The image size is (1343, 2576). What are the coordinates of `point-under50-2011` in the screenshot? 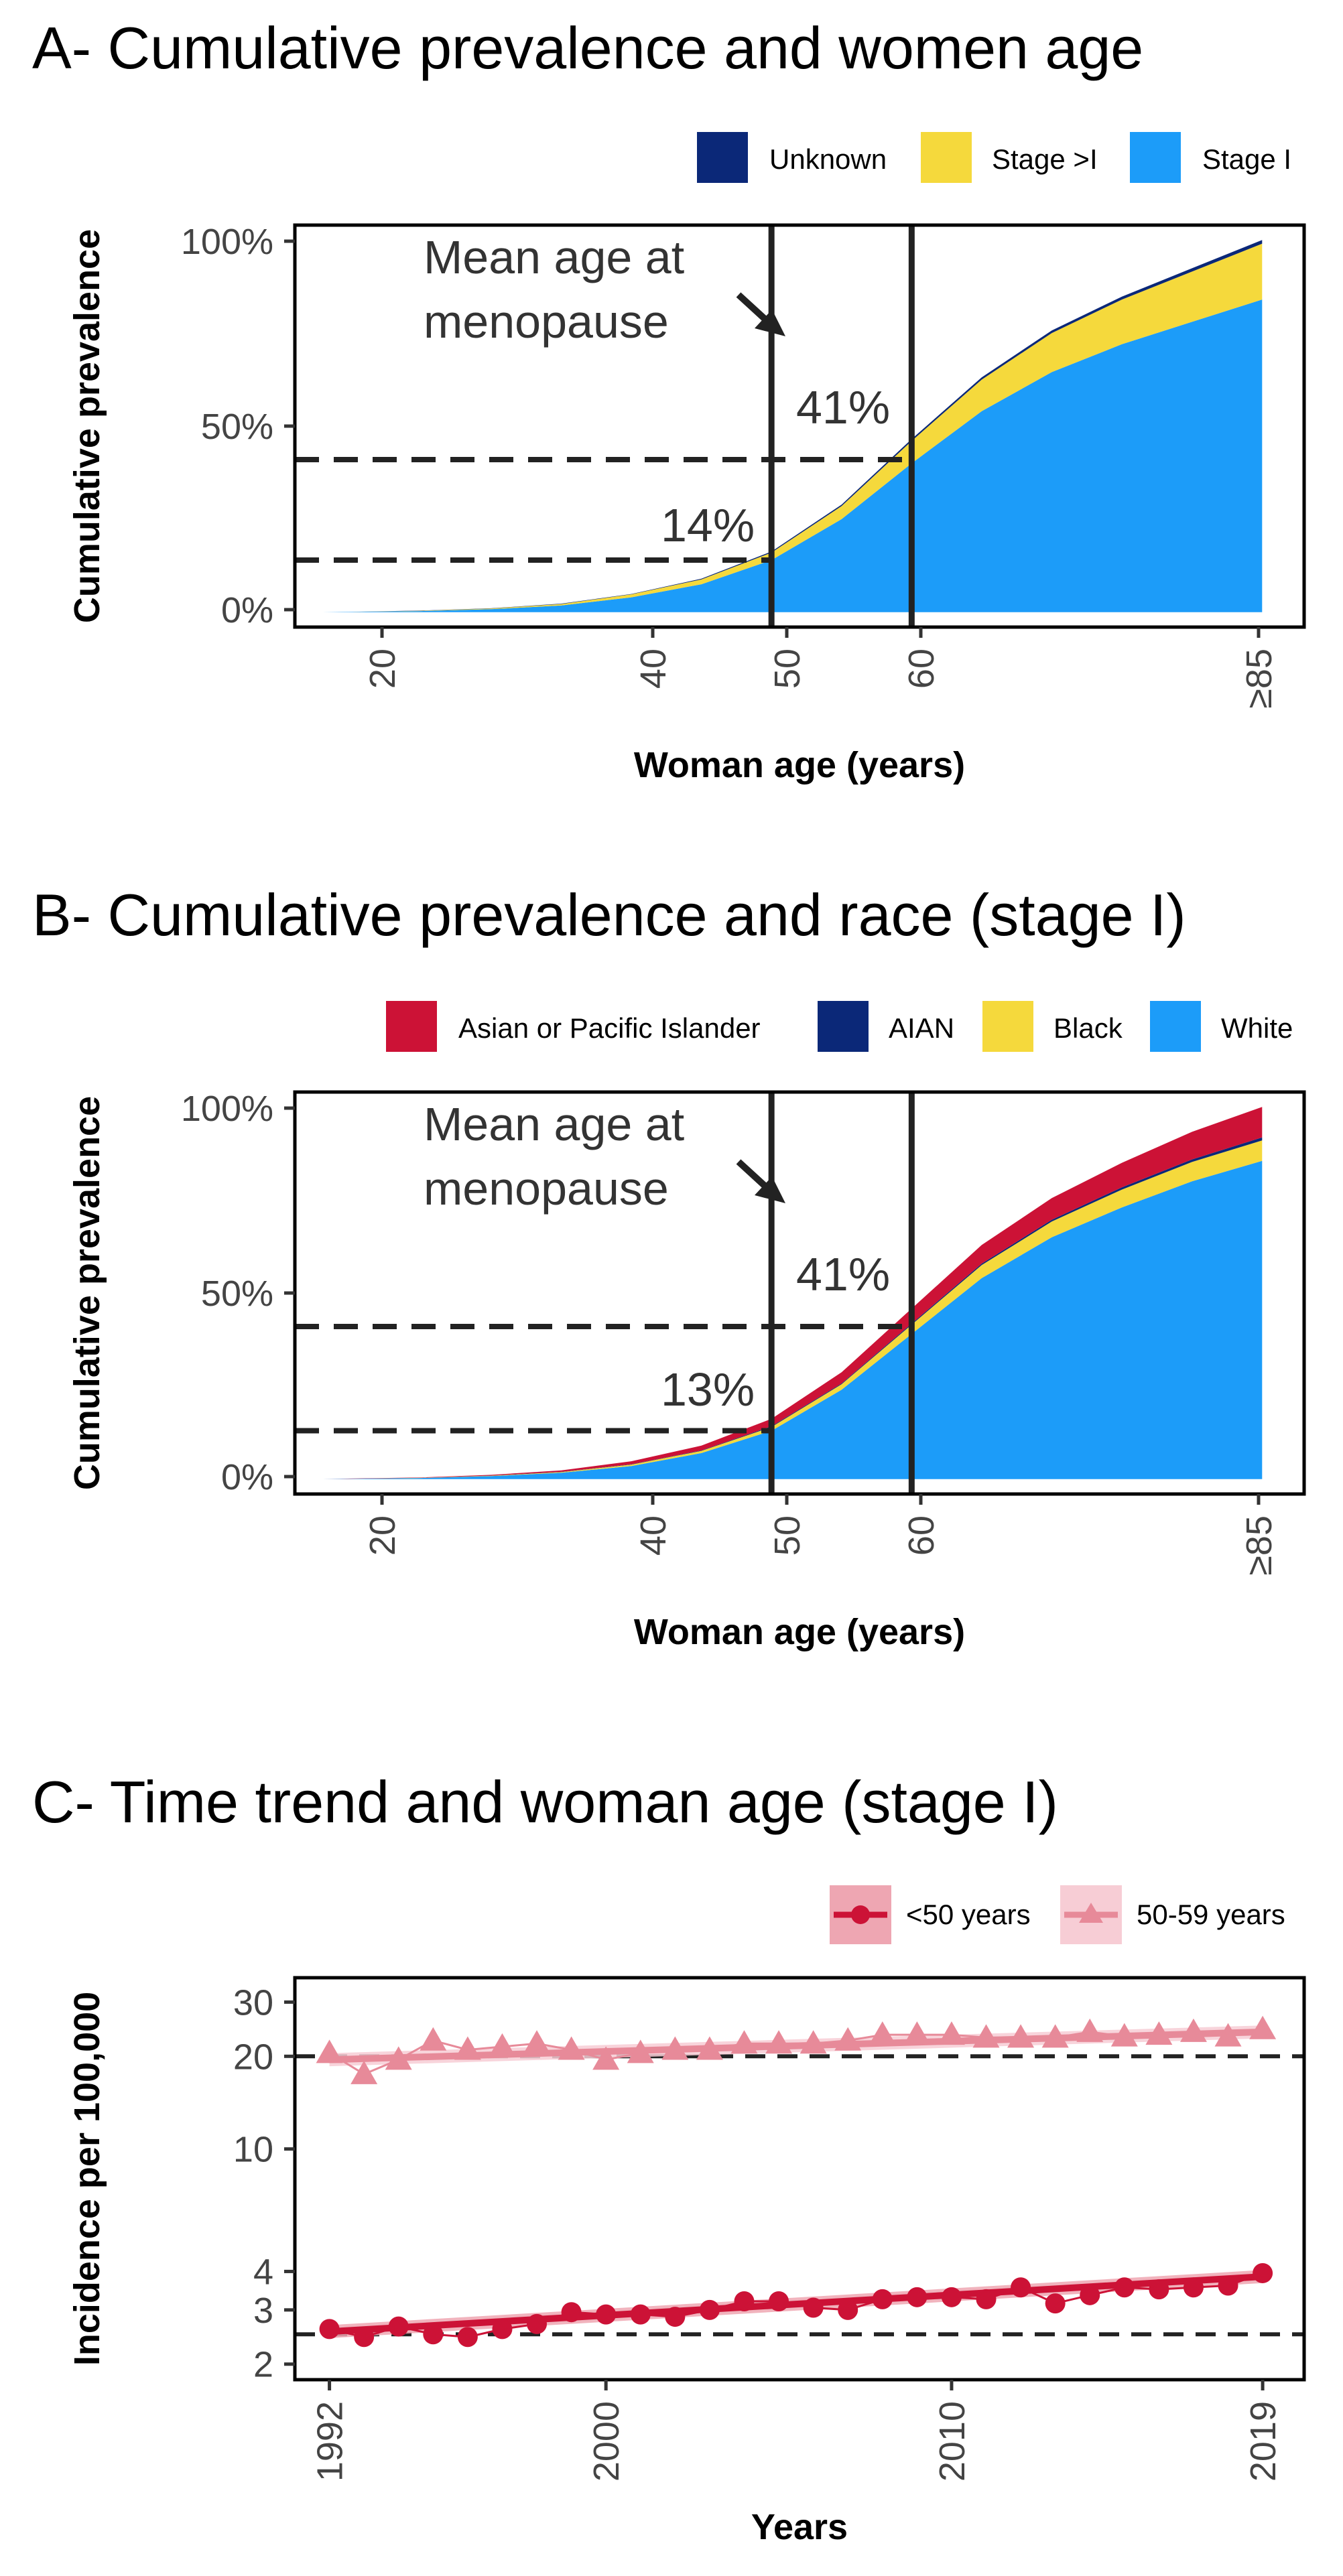 It's located at (986, 2299).